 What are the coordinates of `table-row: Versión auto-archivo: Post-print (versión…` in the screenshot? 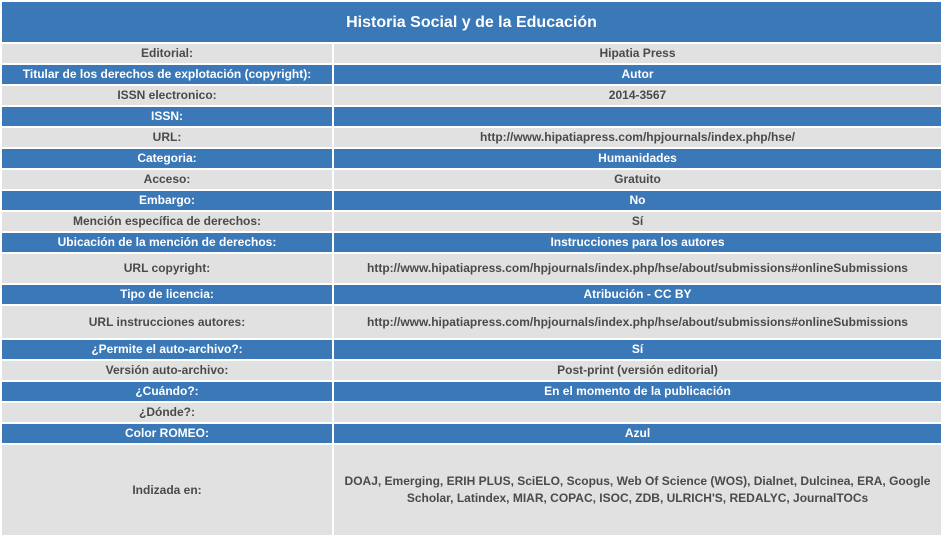 It's located at (471, 370).